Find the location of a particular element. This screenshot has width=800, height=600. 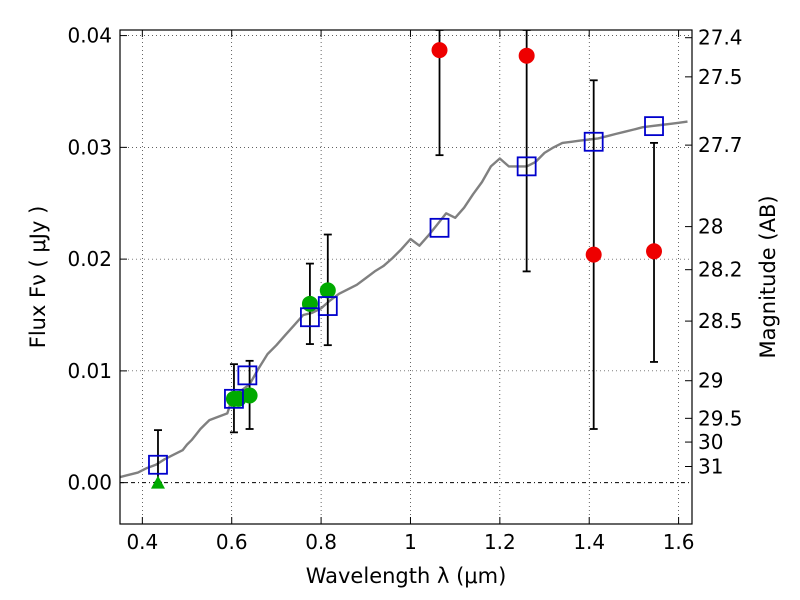

right-tick-label: 29 is located at coordinates (710, 381).